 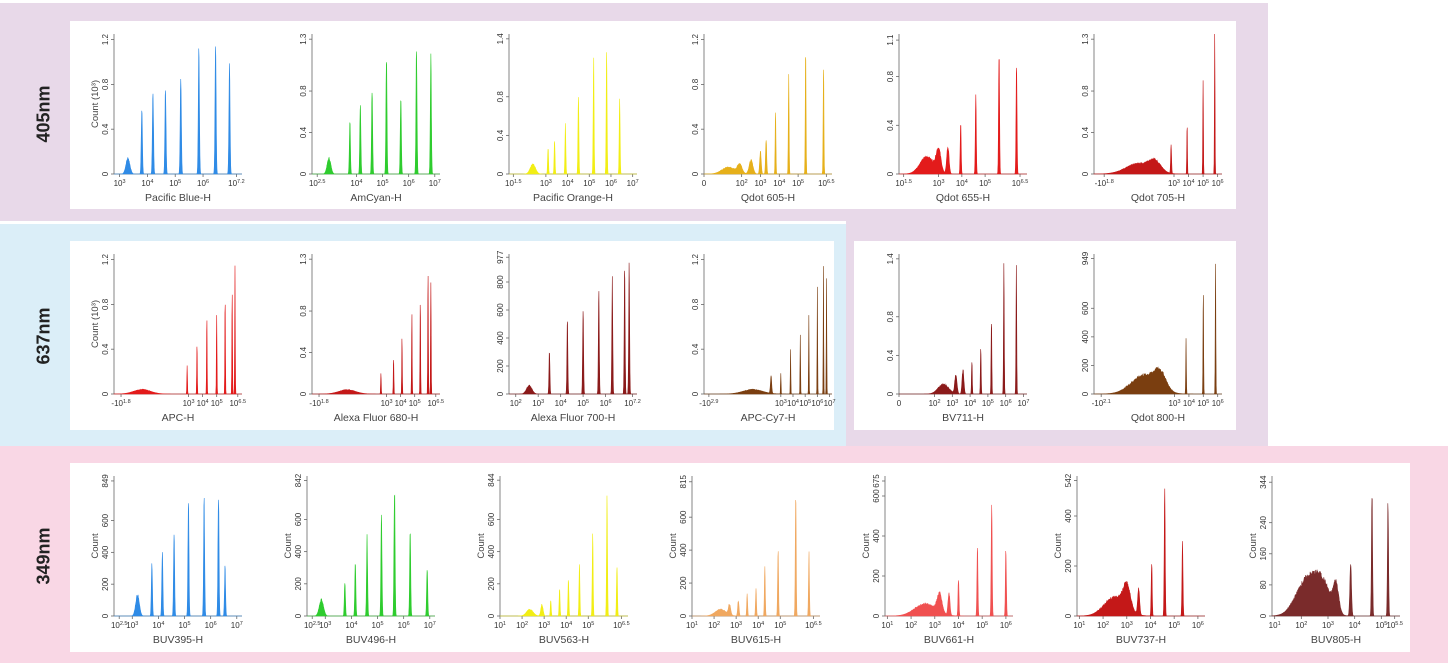 What do you see at coordinates (430, 625) in the screenshot?
I see `x-tick-label: 107` at bounding box center [430, 625].